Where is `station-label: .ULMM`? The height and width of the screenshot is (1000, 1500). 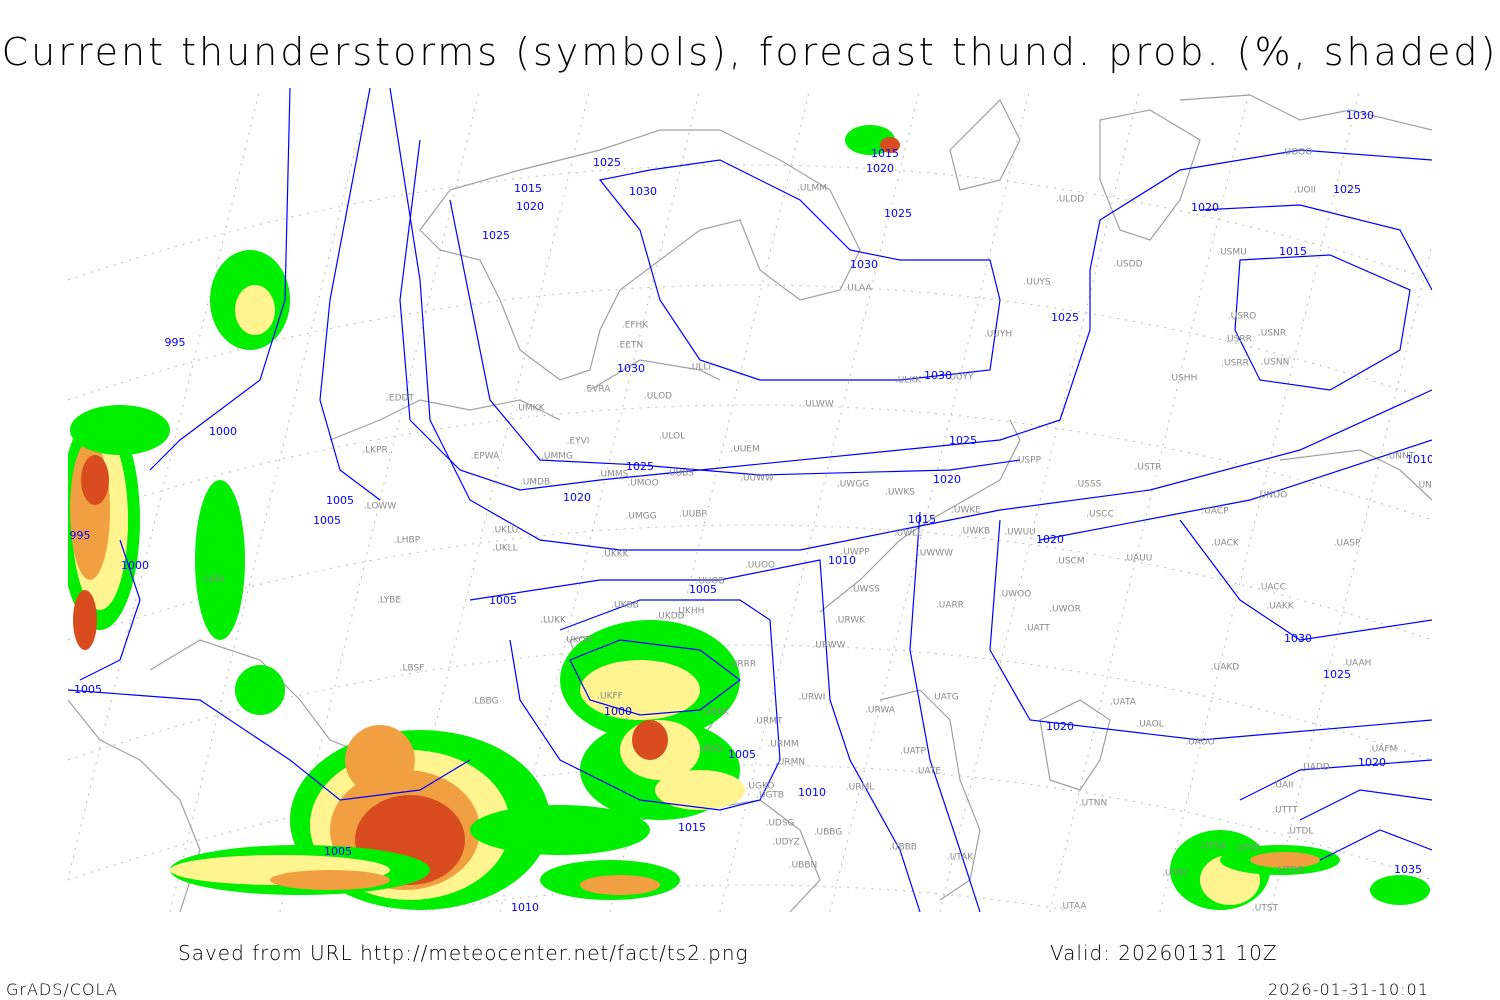
station-label: .ULMM is located at coordinates (812, 189).